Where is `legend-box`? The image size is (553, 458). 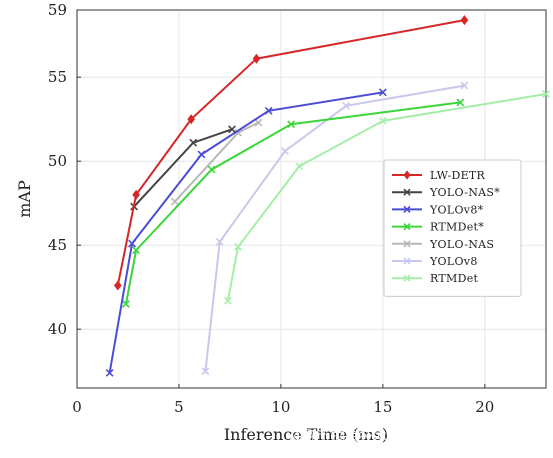
legend-box is located at coordinates (452, 228).